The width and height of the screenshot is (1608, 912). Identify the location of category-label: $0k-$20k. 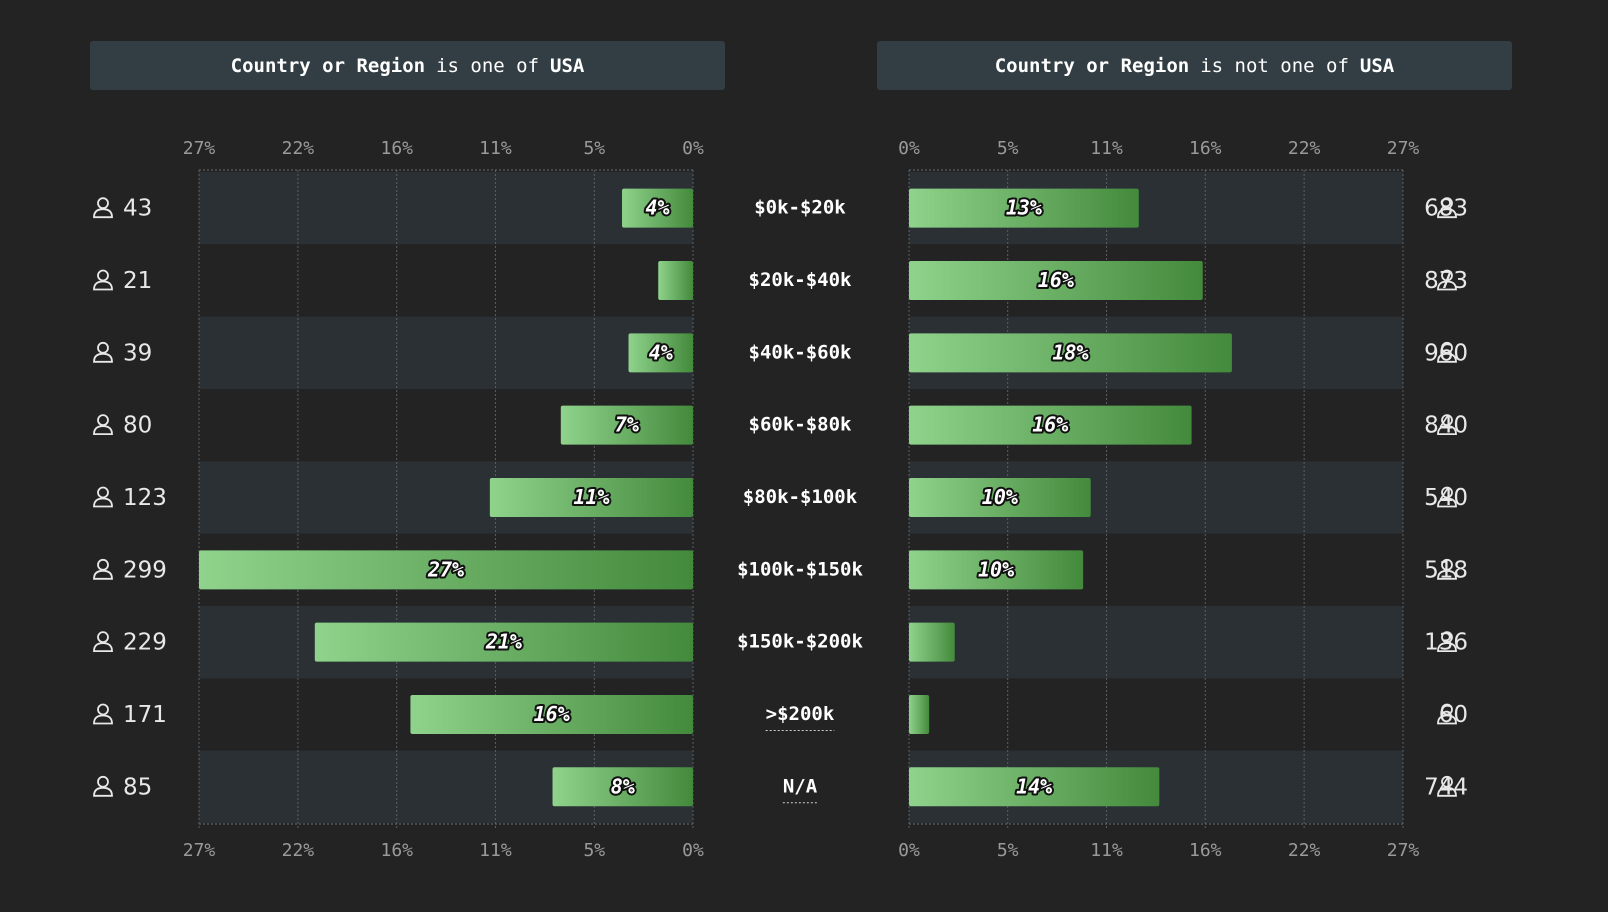
(800, 208).